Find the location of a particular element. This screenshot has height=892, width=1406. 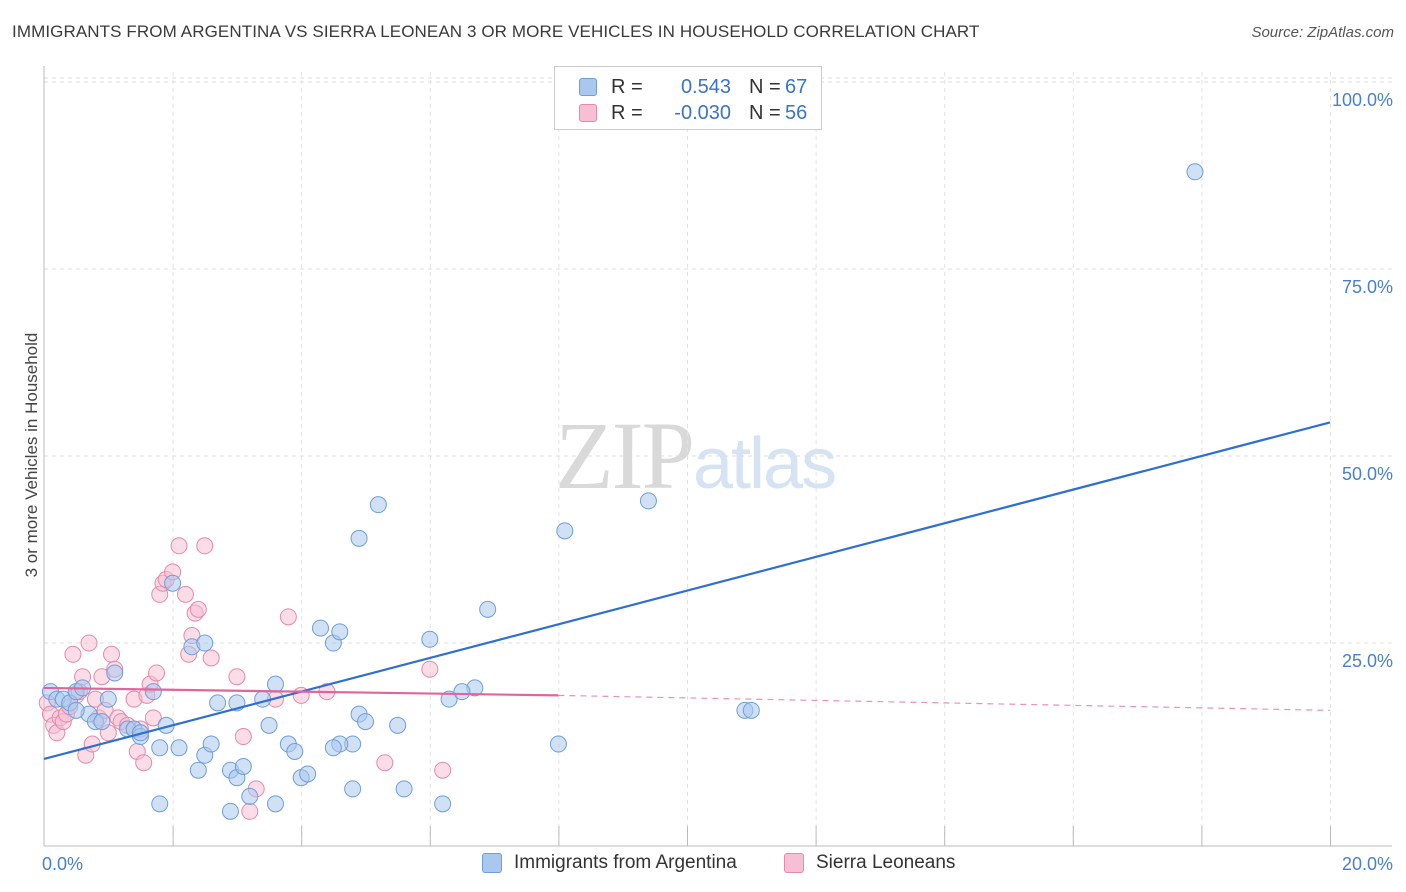

bottom-legend-label-sierra-leonean: Sierra Leoneans is located at coordinates (886, 862).